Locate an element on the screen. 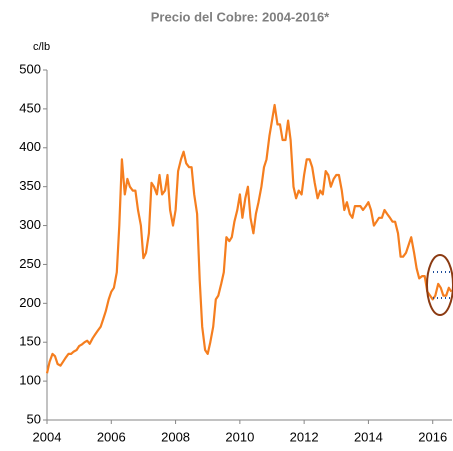 This screenshot has height=451, width=453. y-tick-label: 400 is located at coordinates (30, 146).